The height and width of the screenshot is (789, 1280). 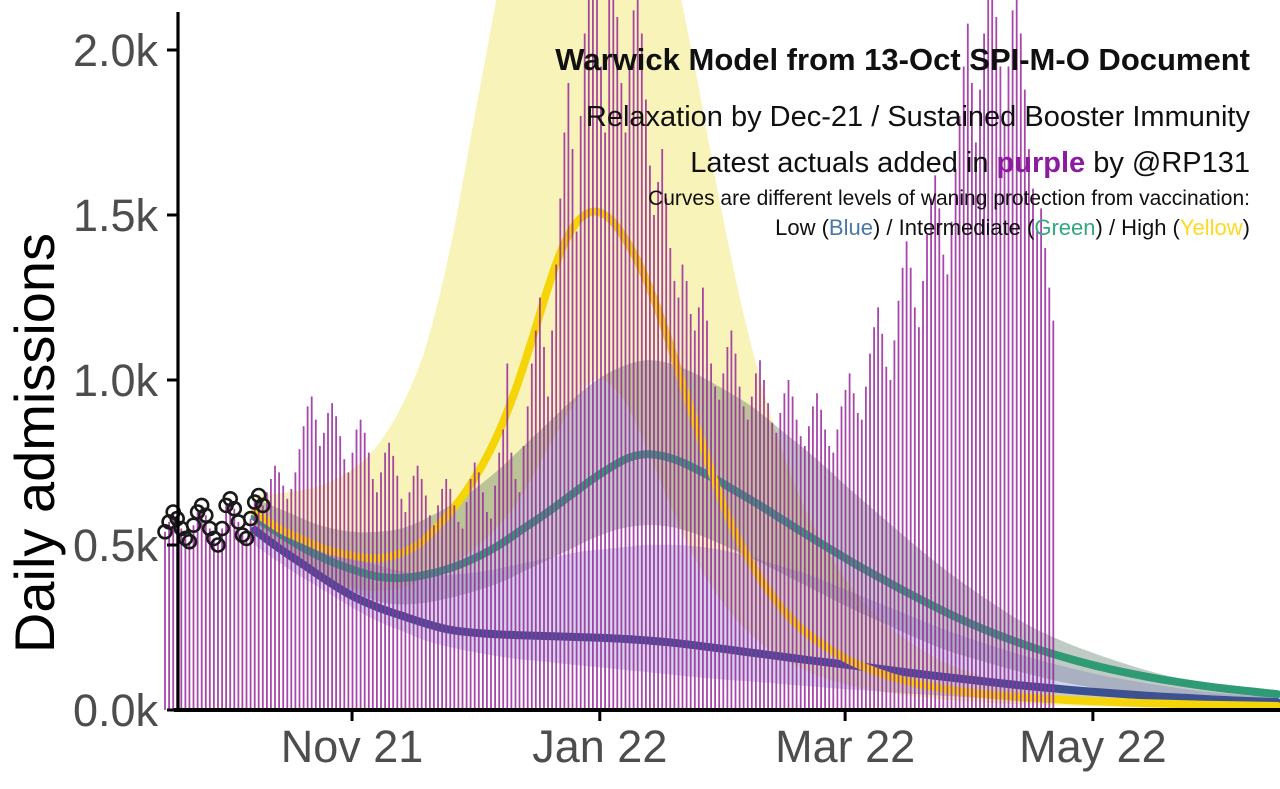 I want to click on y-axis-tick-label: 0.5k, so click(x=115, y=545).